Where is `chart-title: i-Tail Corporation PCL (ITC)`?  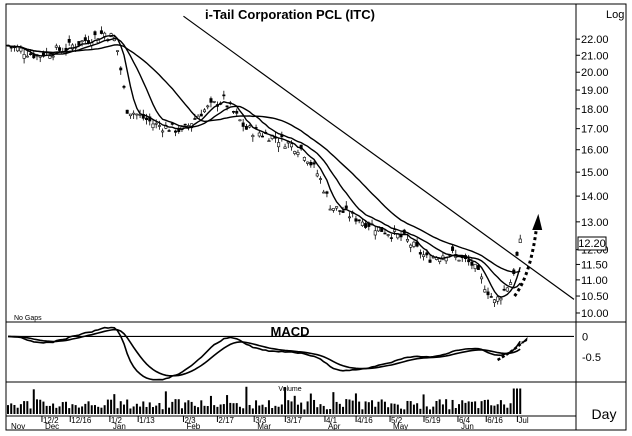 chart-title: i-Tail Corporation PCL (ITC) is located at coordinates (290, 14).